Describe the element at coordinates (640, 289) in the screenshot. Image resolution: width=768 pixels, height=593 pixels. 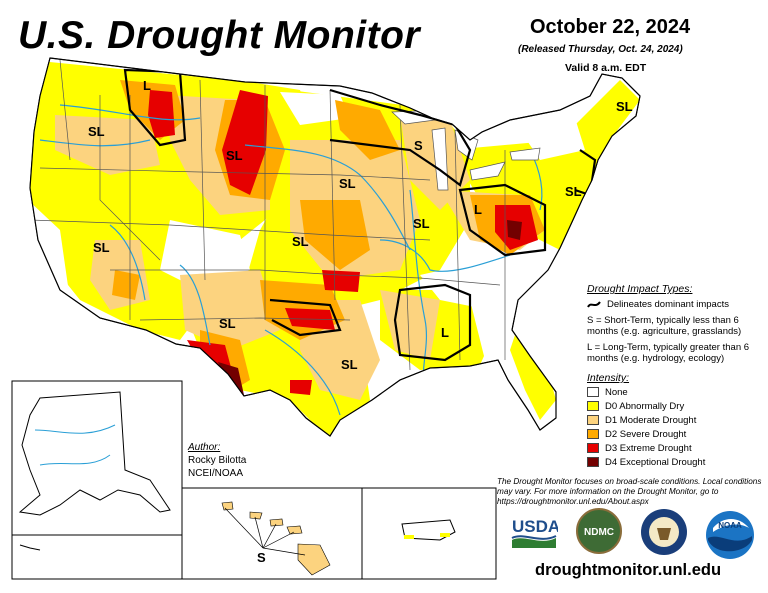
I see `impact-types-heading: Drought Impact Types:` at that location.